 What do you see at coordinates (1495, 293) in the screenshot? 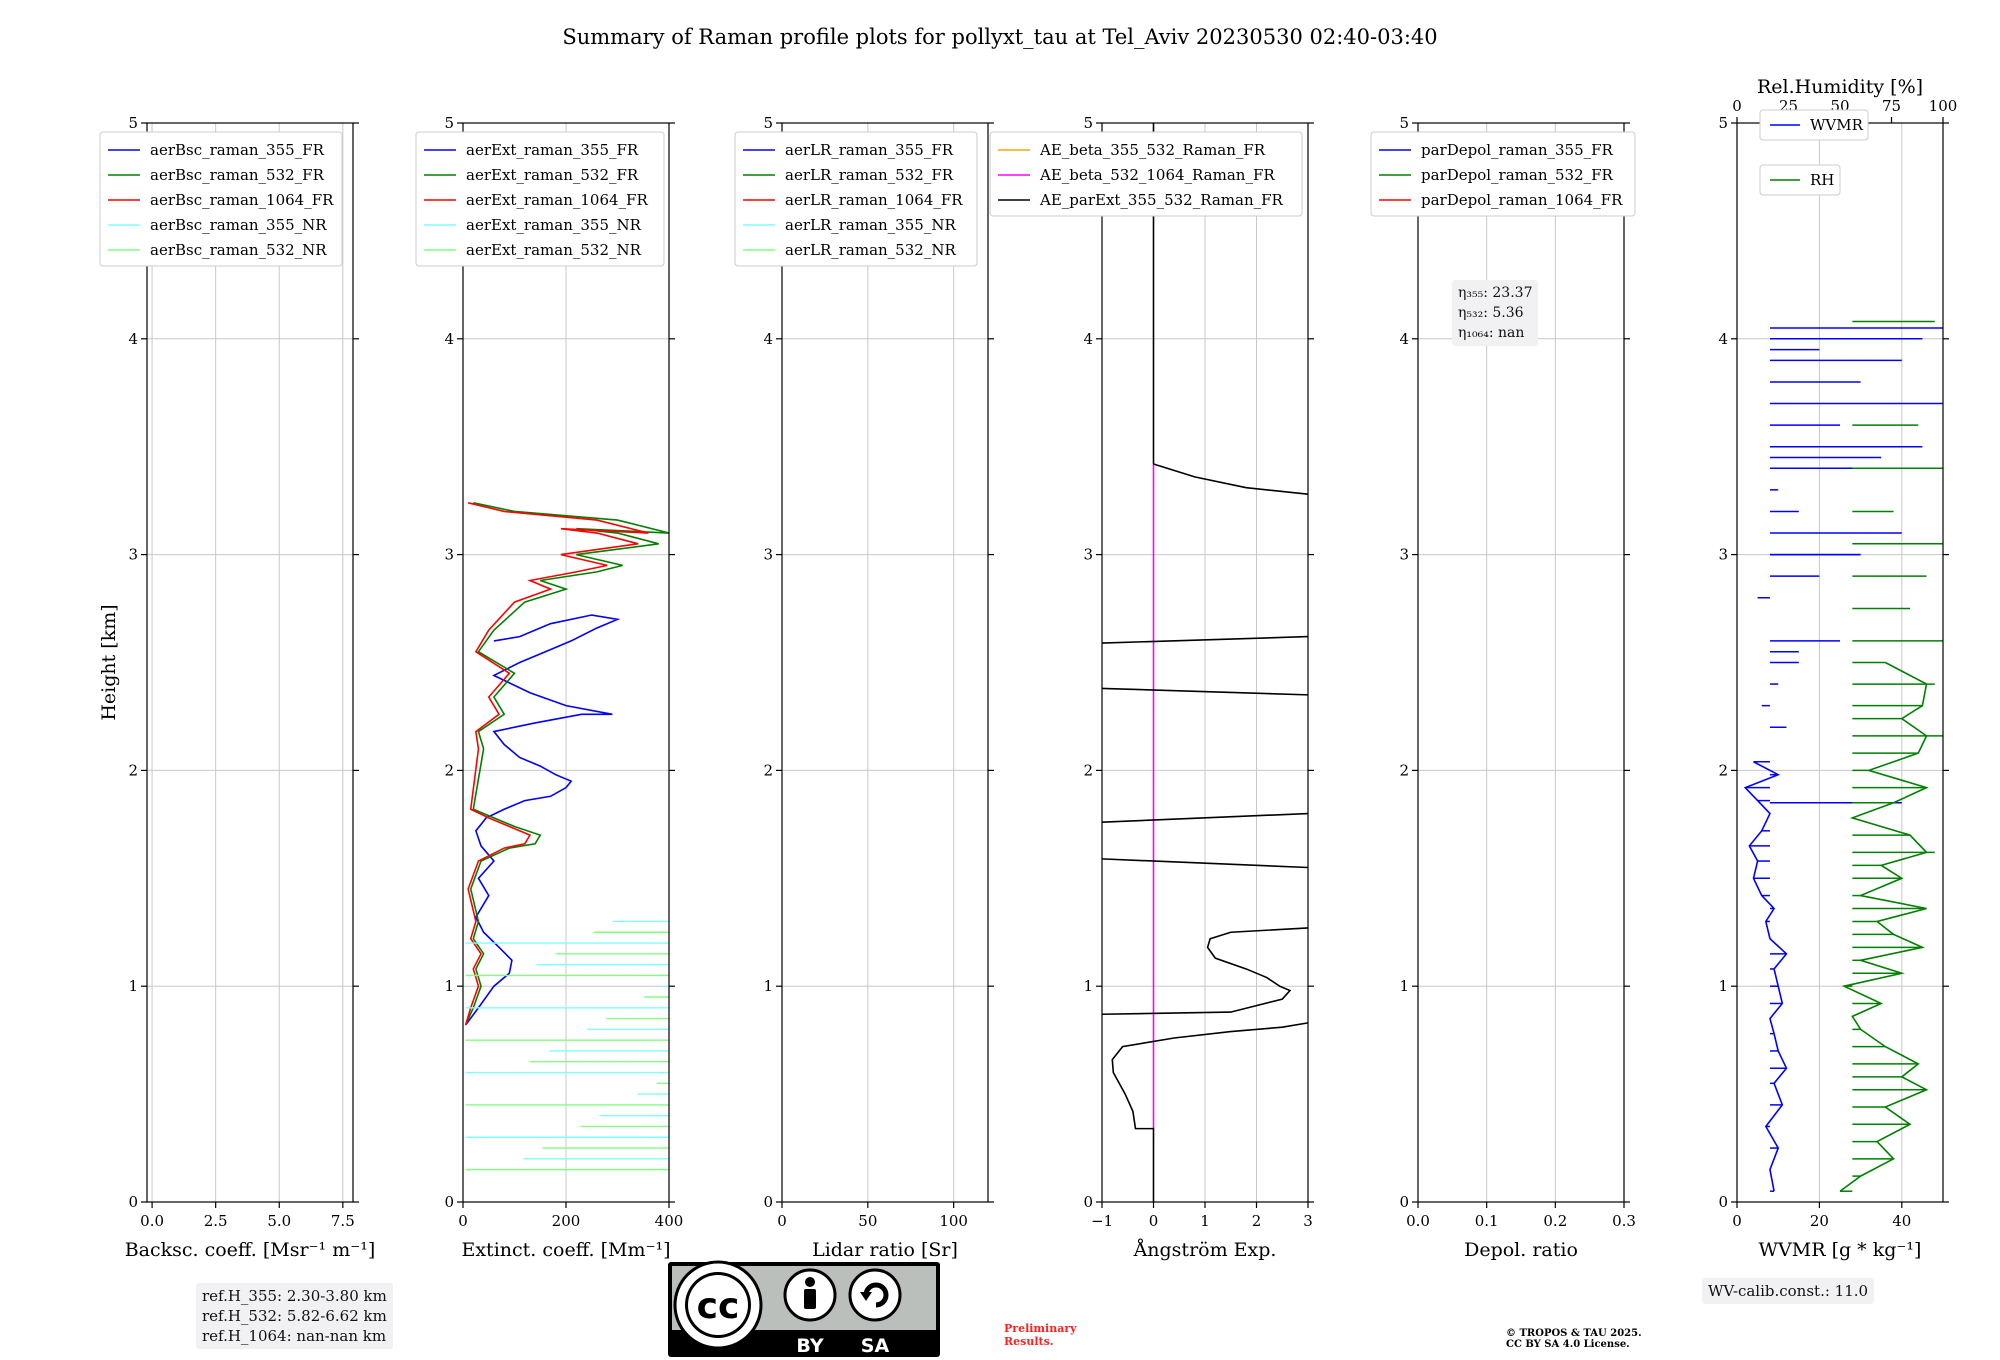
I see `eta-355: η₃₅₅: 23.37` at bounding box center [1495, 293].